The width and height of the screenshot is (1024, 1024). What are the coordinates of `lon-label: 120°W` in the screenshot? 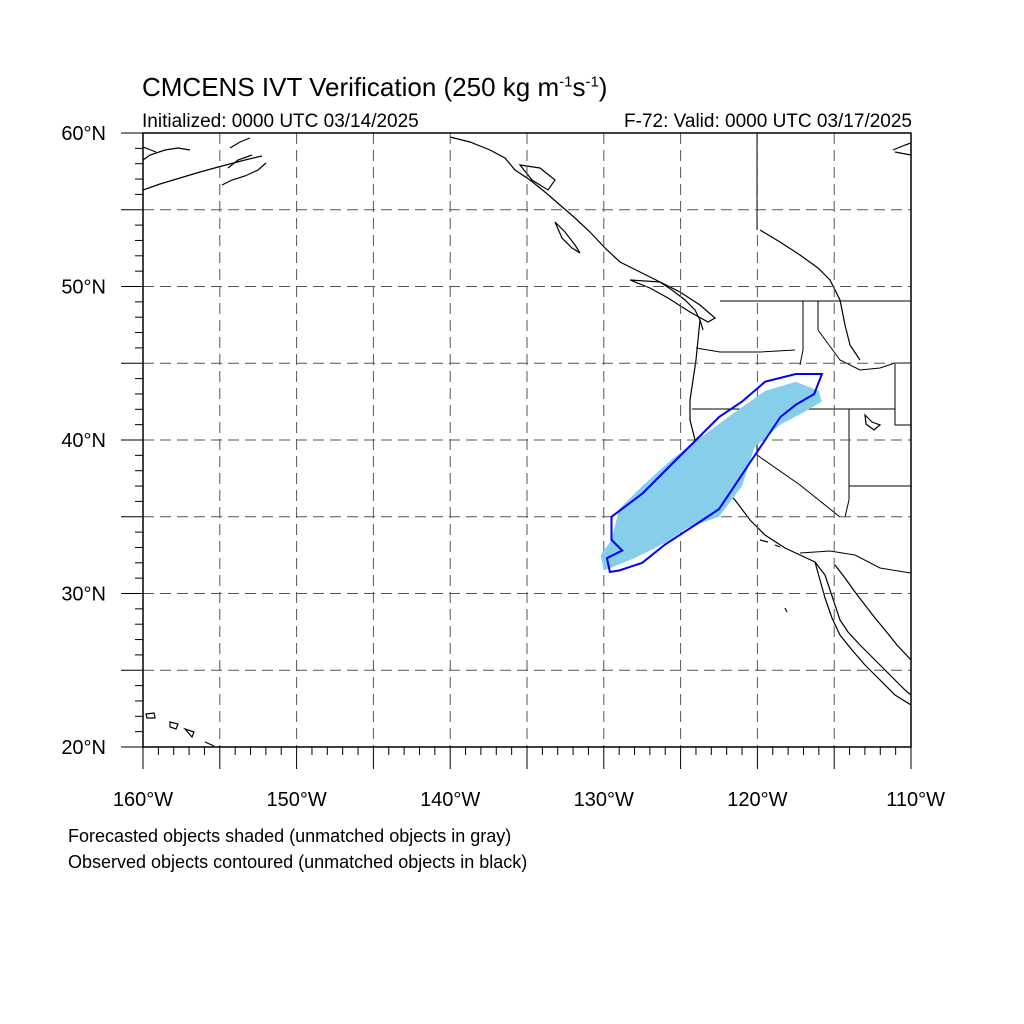 It's located at (757, 800).